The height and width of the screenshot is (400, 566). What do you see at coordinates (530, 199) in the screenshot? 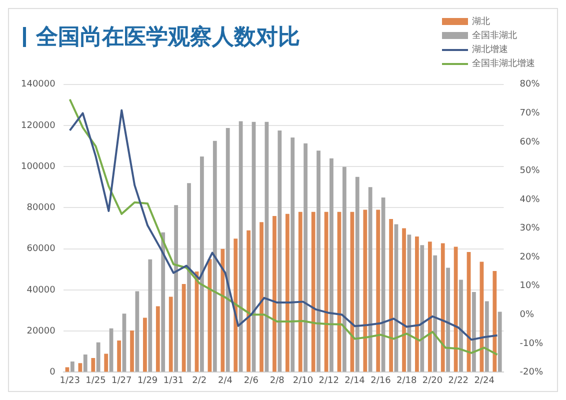
I see `y2-tick-label: 40%` at bounding box center [530, 199].